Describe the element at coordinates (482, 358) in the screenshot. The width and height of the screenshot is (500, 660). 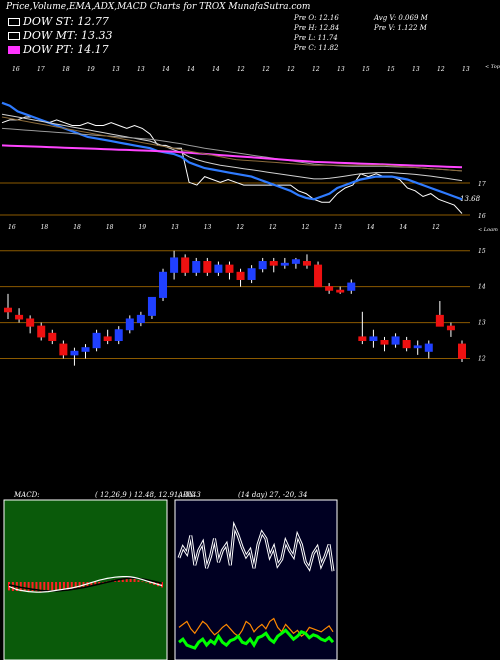
I see `price-y-tick: 12` at that location.